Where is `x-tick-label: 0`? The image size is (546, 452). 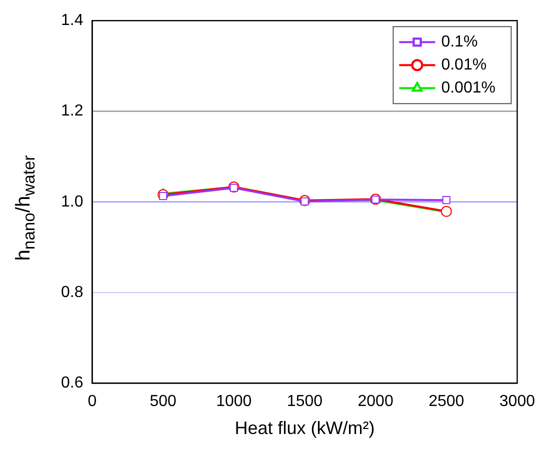 x-tick-label: 0 is located at coordinates (92, 401).